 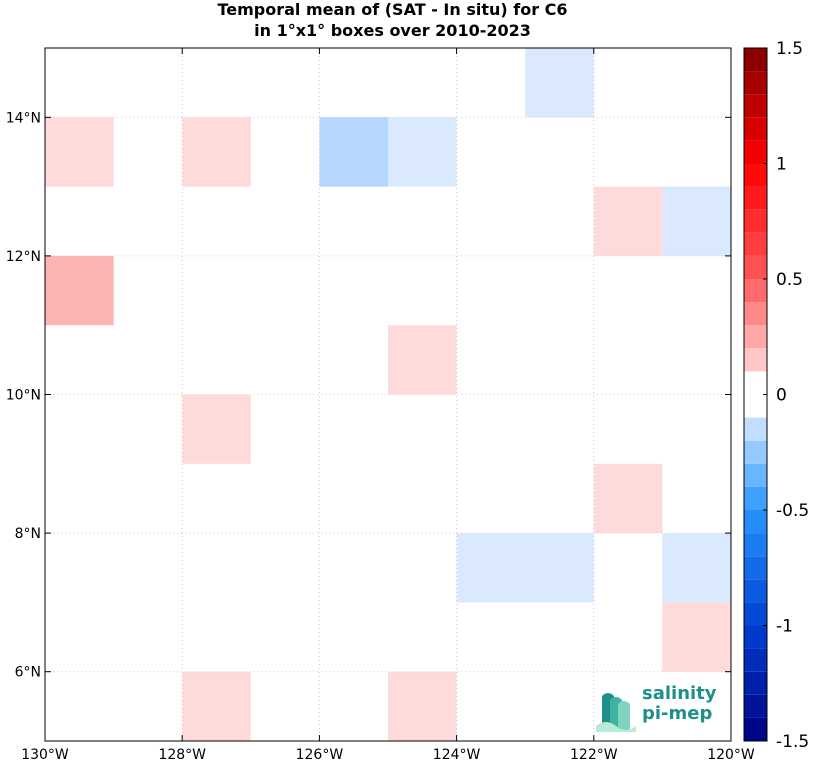 I want to click on colorbar-tick-label: -1, so click(x=784, y=627).